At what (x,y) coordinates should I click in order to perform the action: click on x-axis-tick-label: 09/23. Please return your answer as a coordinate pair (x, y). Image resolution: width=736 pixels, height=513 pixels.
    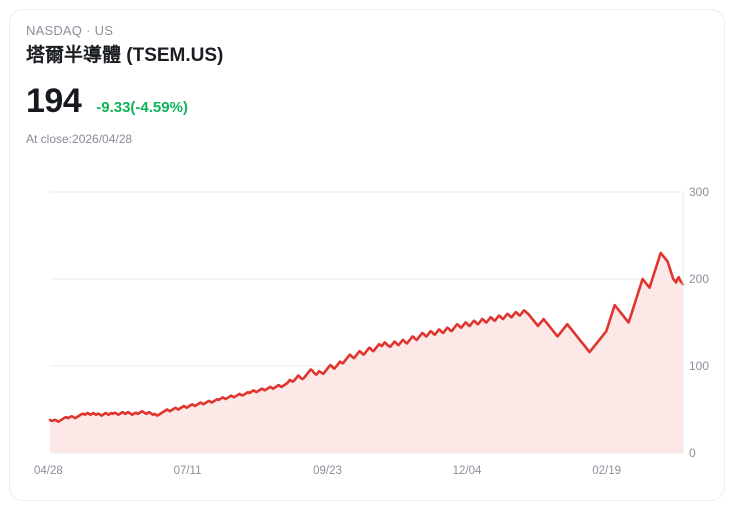
    Looking at the image, I should click on (327, 471).